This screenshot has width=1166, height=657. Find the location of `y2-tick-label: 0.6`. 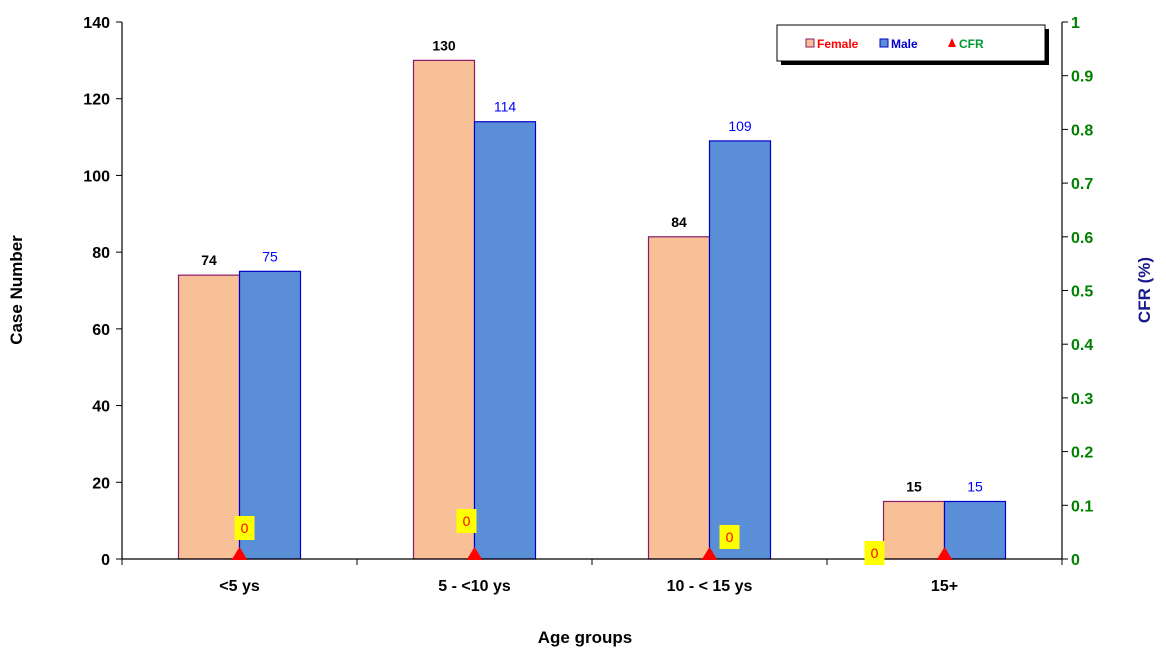

y2-tick-label: 0.6 is located at coordinates (1082, 238).